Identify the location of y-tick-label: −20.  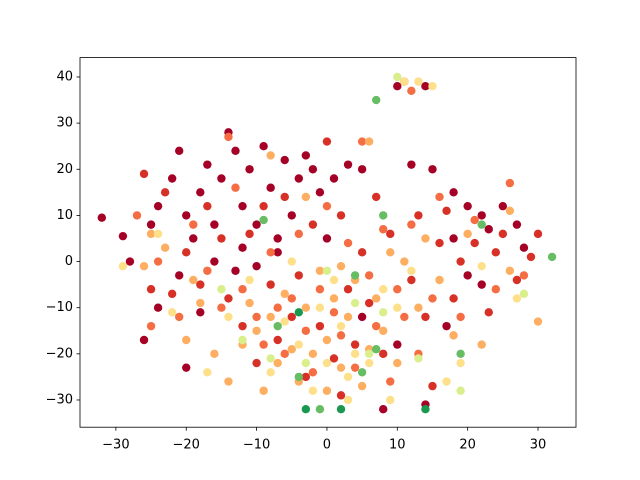
(59, 353).